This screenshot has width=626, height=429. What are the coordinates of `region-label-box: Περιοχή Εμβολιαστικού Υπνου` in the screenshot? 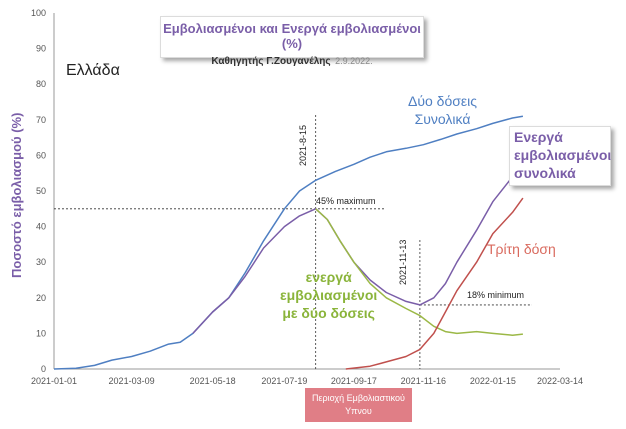 It's located at (358, 405).